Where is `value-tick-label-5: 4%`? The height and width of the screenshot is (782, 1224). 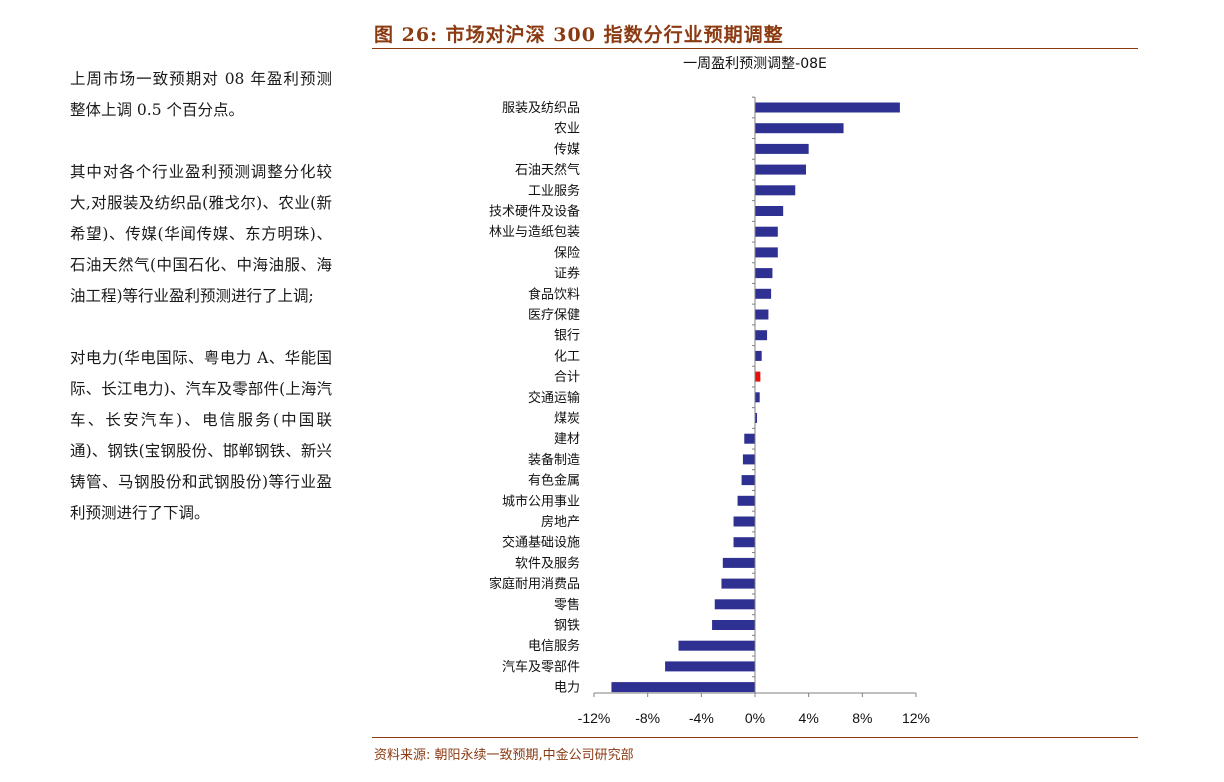 value-tick-label-5: 4% is located at coordinates (809, 718).